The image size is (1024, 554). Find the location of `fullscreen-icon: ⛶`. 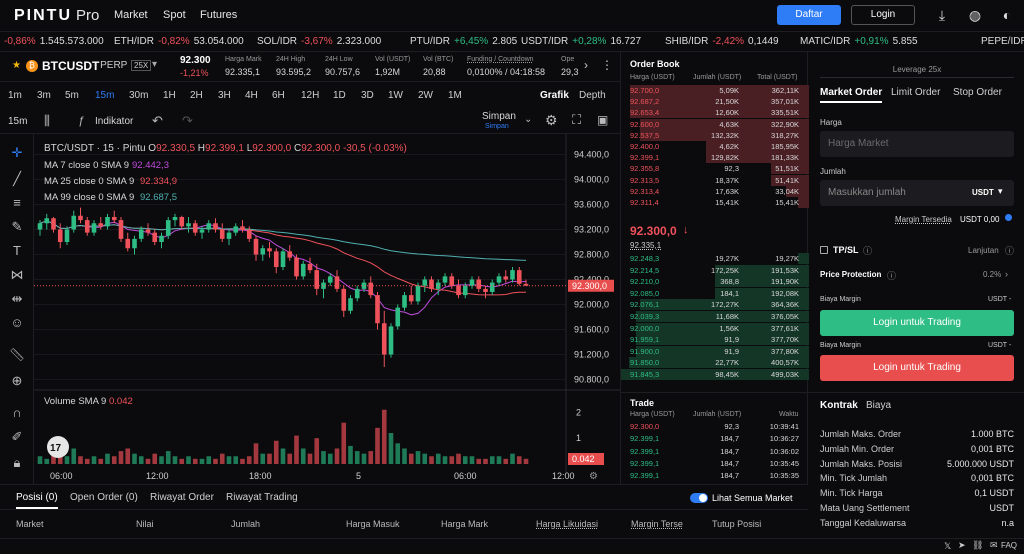

fullscreen-icon: ⛶ is located at coordinates (577, 119).